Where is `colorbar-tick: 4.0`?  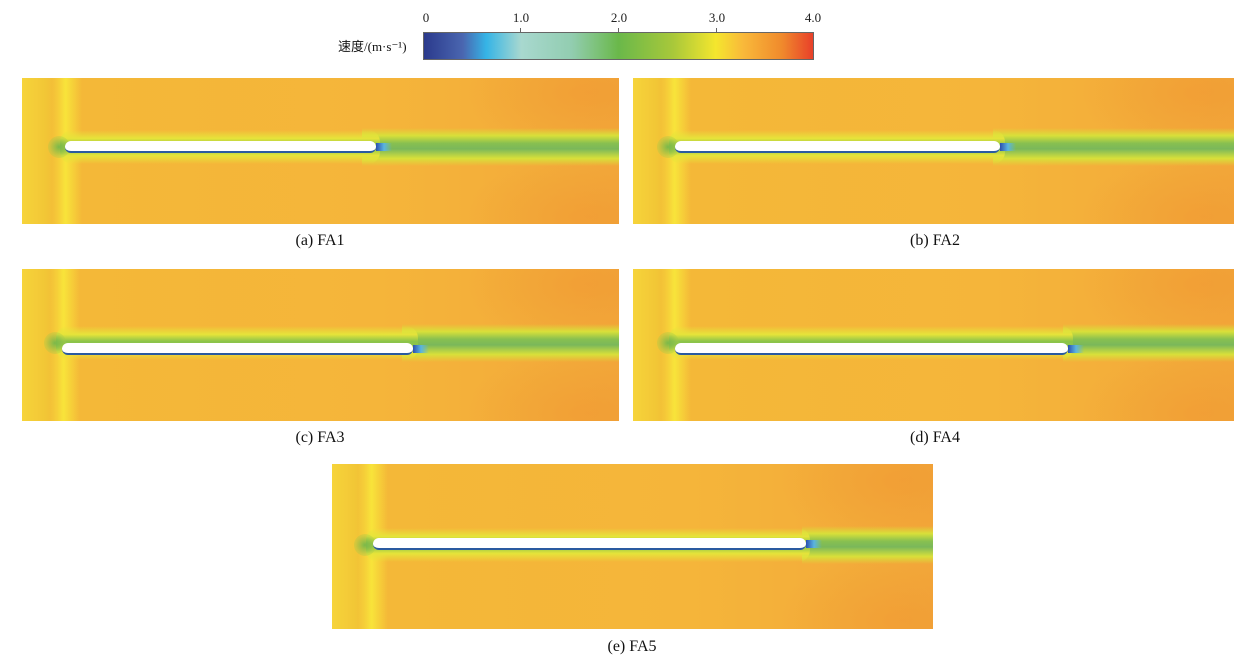
colorbar-tick: 4.0 is located at coordinates (813, 17).